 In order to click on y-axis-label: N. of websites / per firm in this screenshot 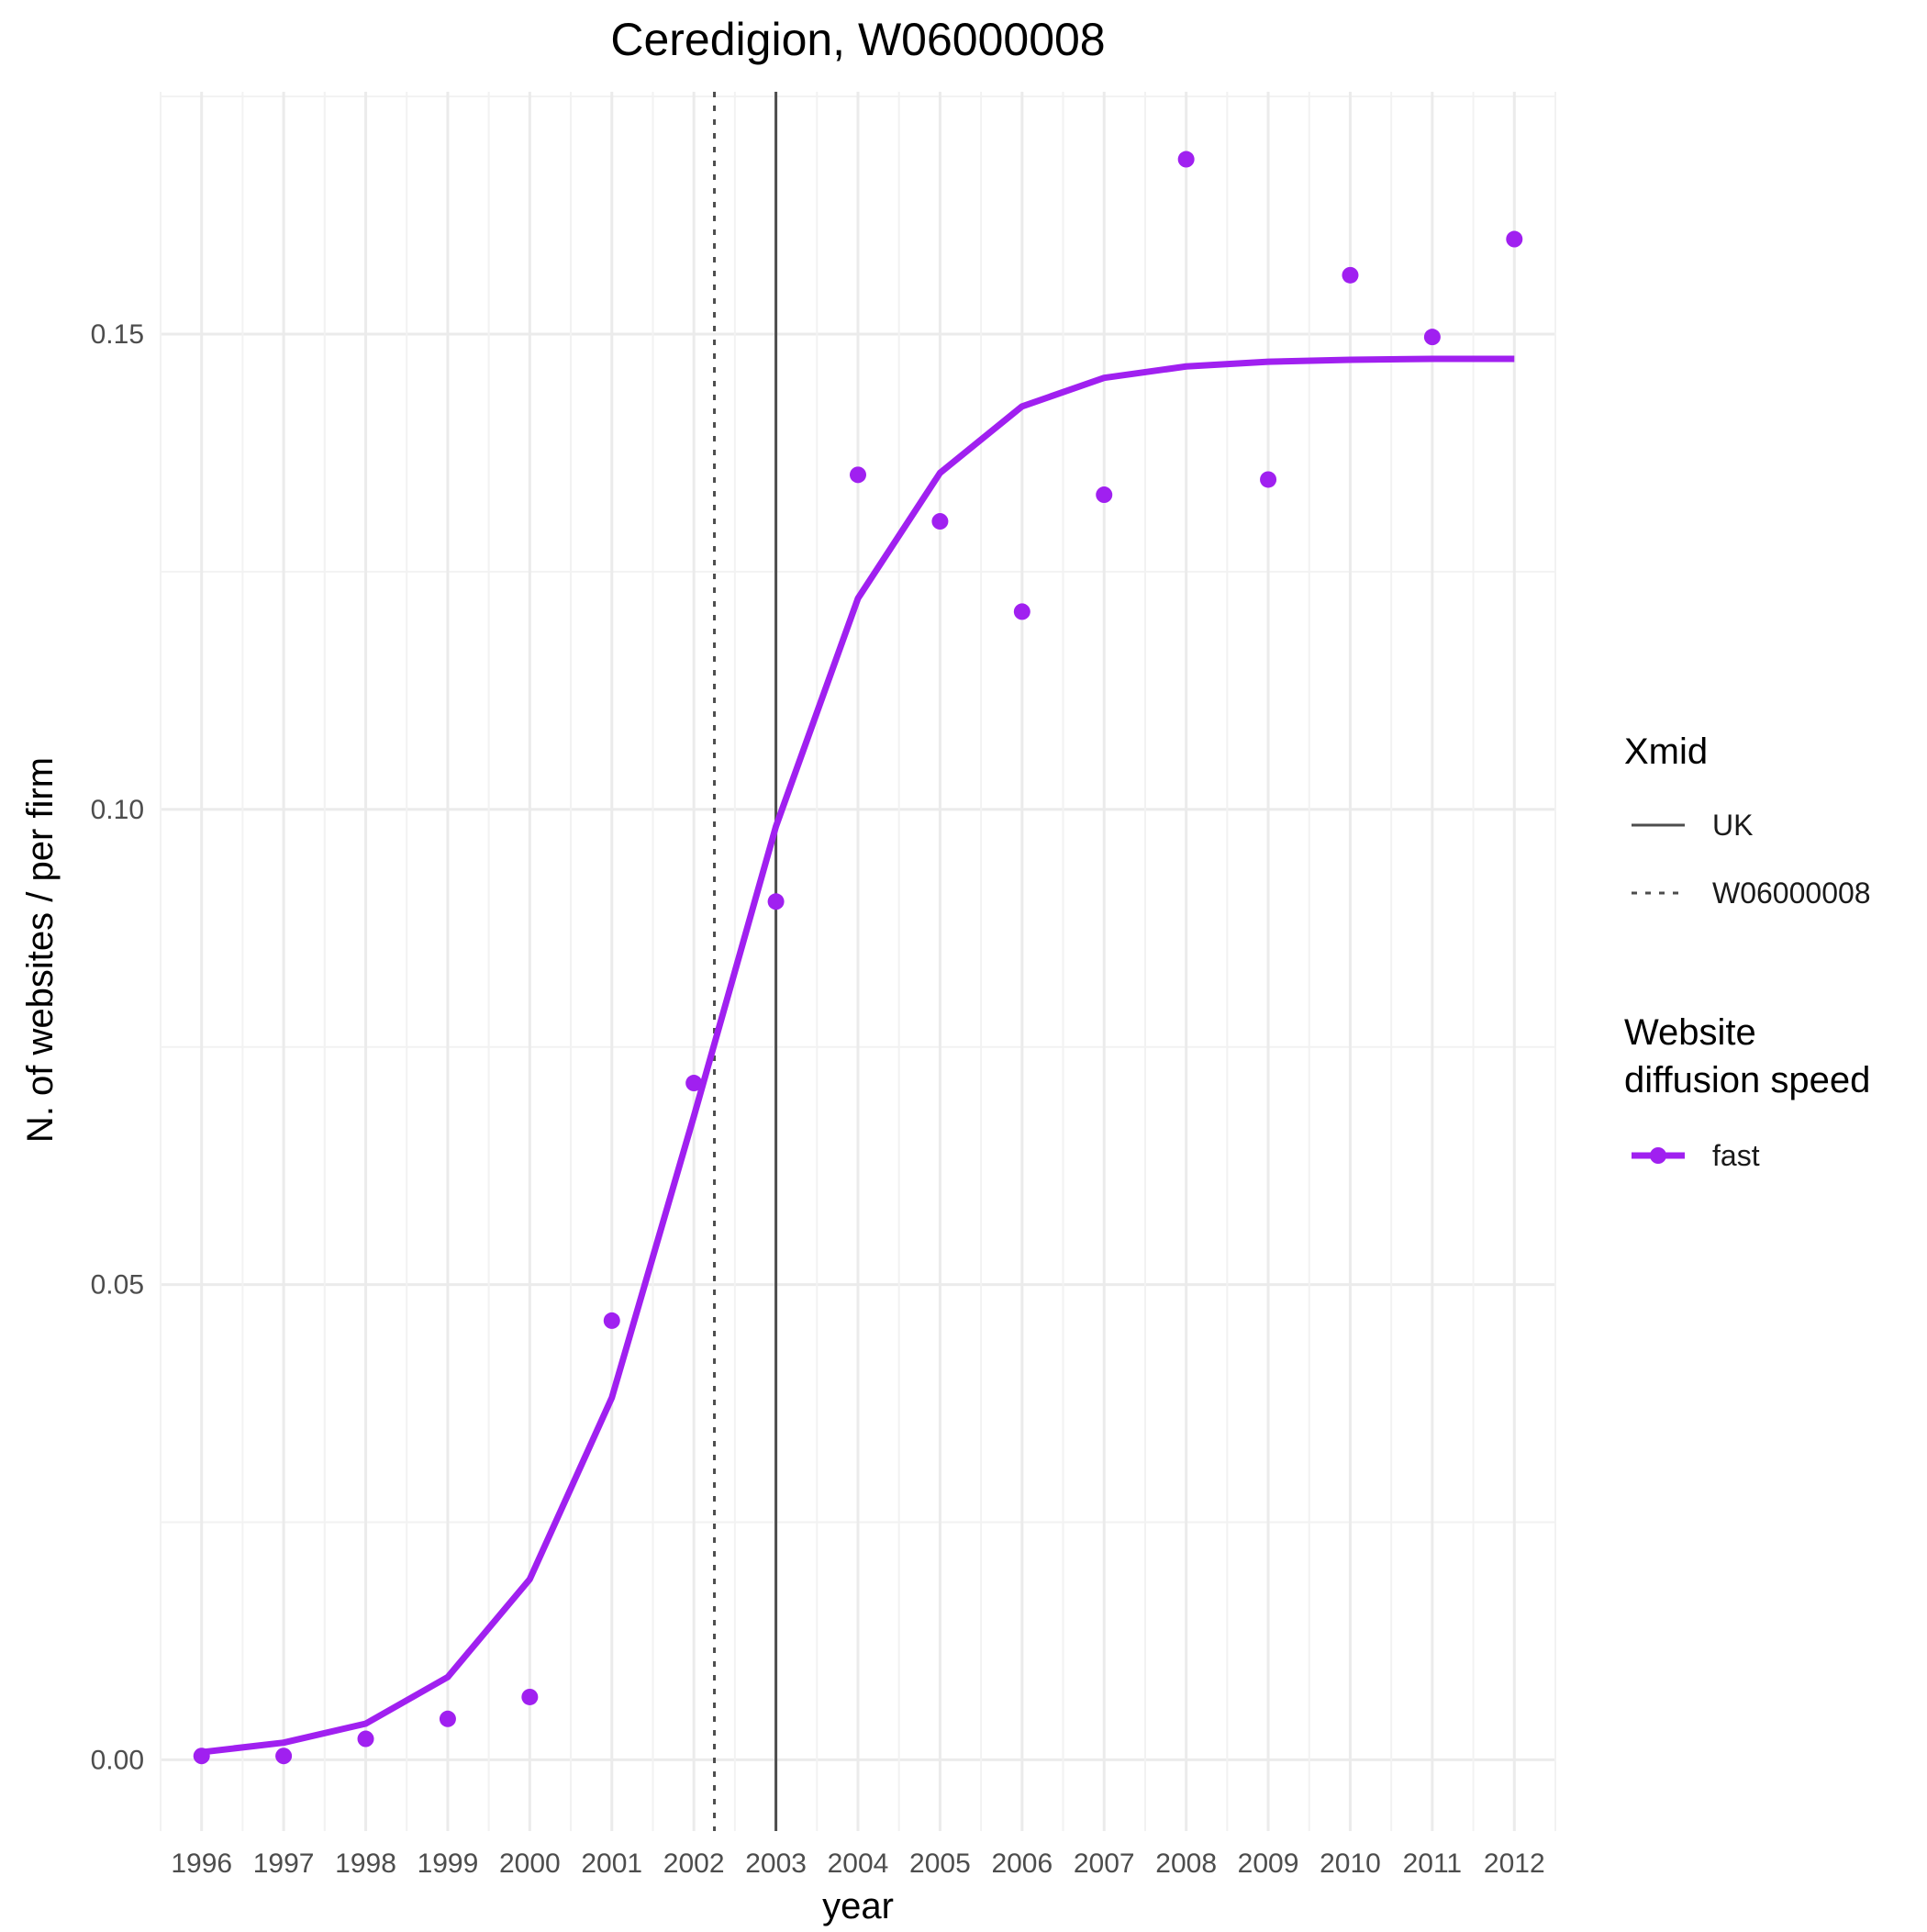, I will do `click(40, 950)`.